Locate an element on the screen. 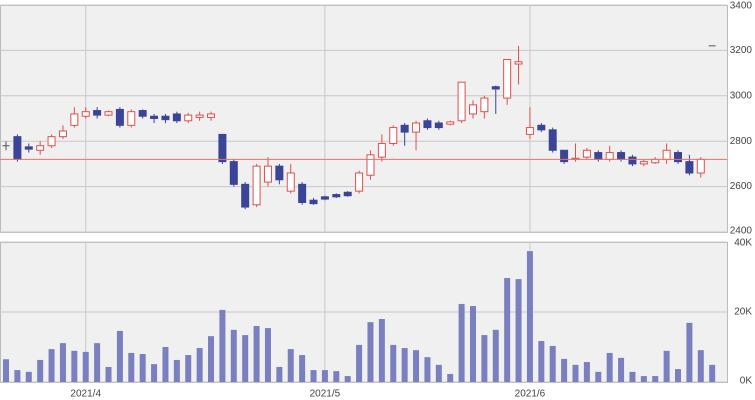 The height and width of the screenshot is (400, 755). x-tick-label: 2021/5 is located at coordinates (325, 394).